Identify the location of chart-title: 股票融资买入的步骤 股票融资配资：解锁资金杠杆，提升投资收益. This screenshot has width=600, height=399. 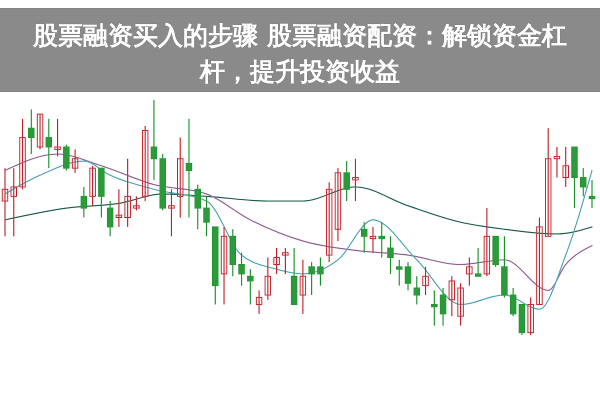
(299, 53).